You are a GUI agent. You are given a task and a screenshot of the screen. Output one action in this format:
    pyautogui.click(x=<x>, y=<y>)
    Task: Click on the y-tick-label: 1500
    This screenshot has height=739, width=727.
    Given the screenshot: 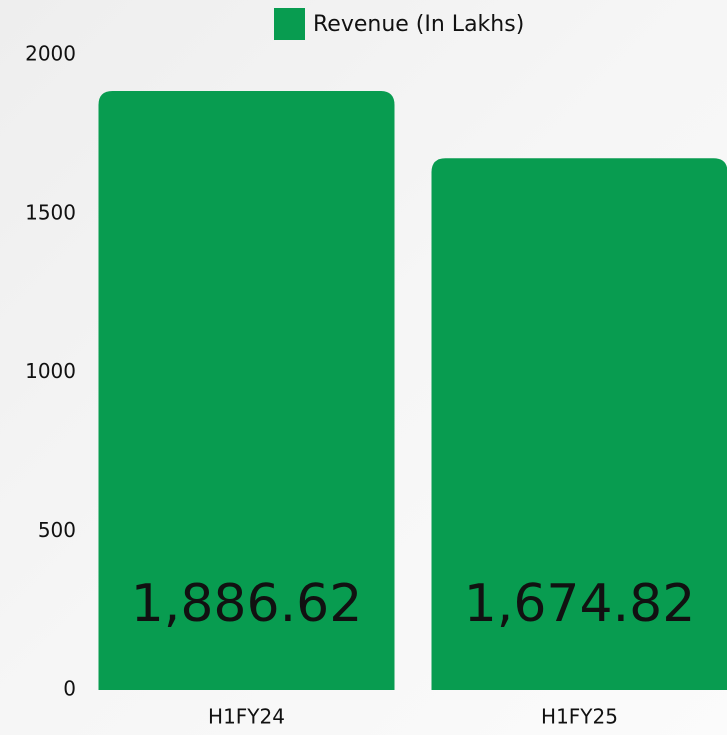 What is the action you would take?
    pyautogui.click(x=50, y=212)
    